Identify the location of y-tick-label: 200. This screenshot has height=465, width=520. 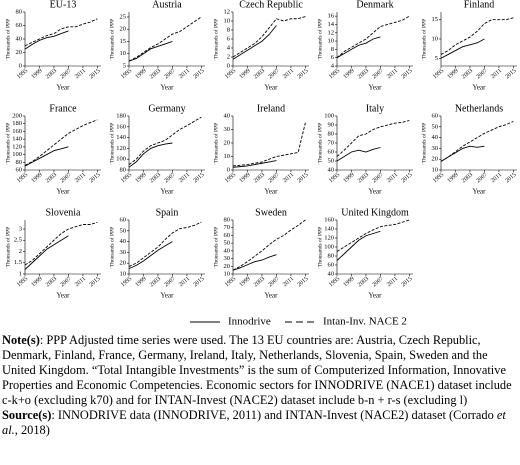
(17, 115).